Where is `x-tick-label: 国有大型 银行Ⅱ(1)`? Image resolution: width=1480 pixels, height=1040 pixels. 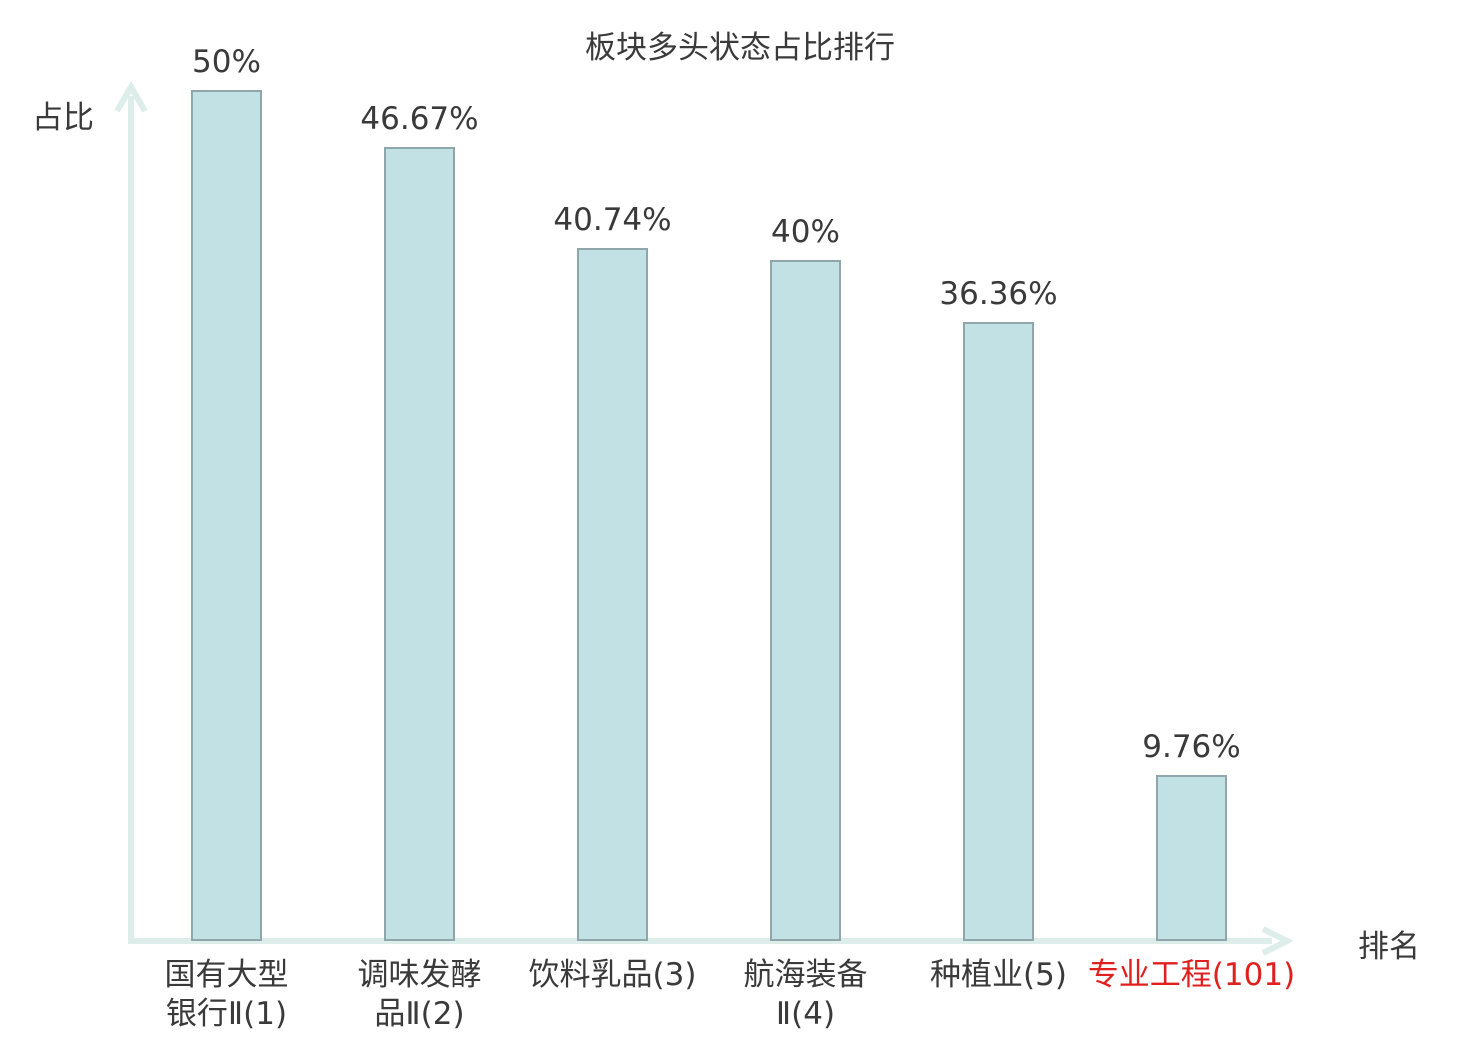 x-tick-label: 国有大型 银行Ⅱ(1) is located at coordinates (226, 994).